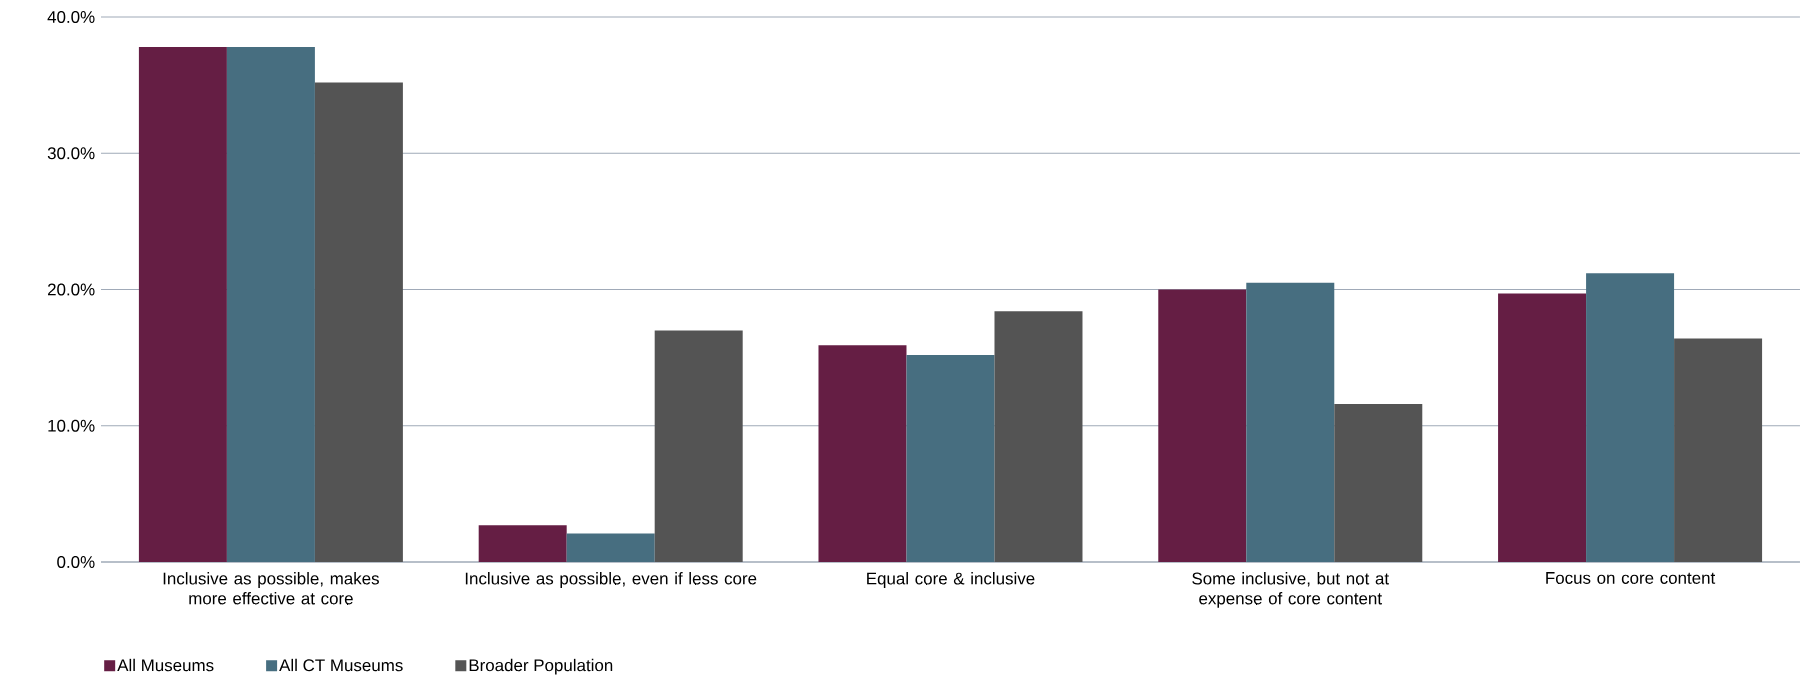 The height and width of the screenshot is (685, 1803). I want to click on x-tick-label: Focus on core content, so click(1631, 578).